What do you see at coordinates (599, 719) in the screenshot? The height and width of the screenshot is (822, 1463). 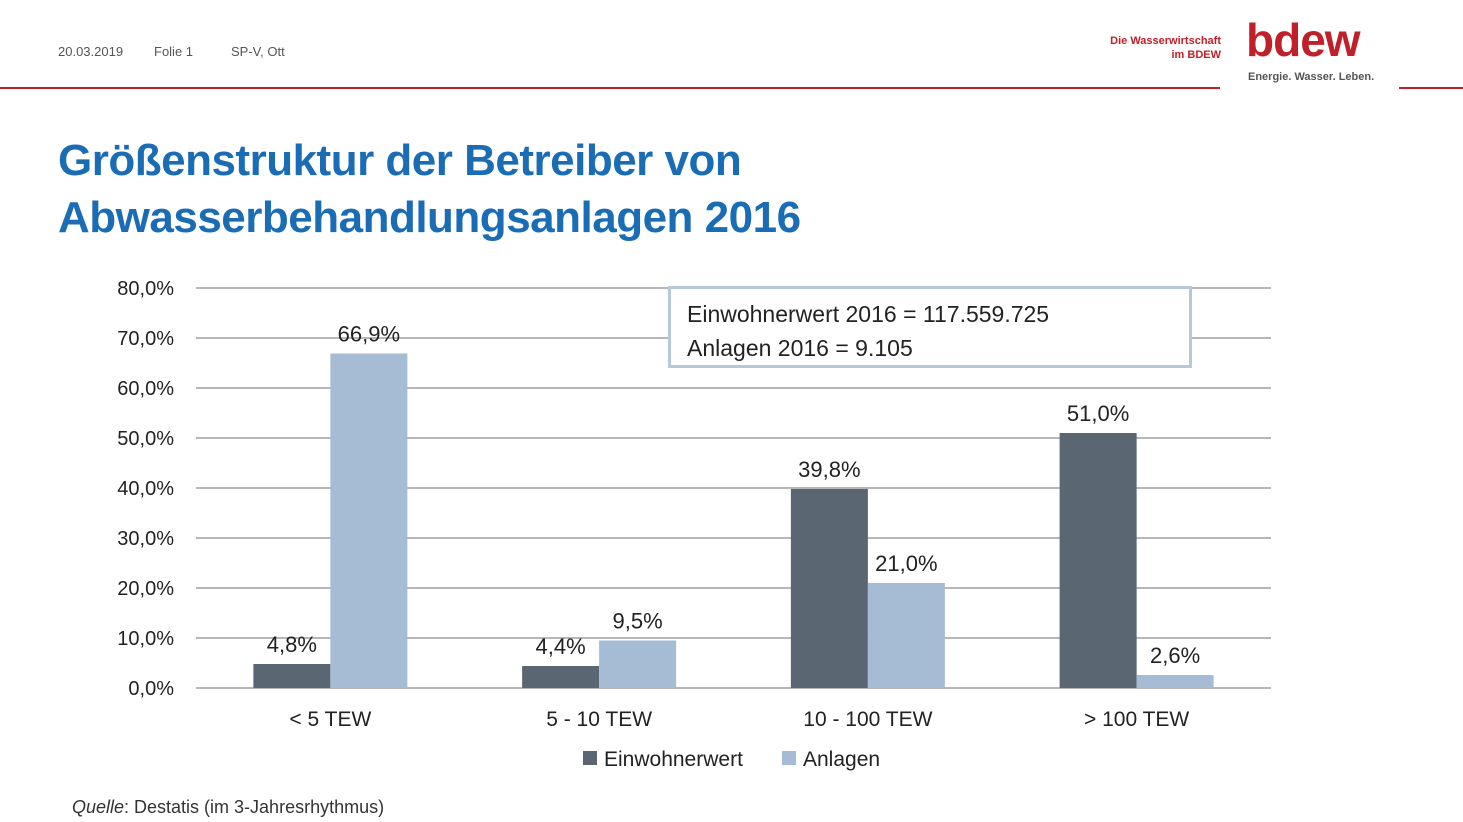 I see `category-label: 5 - 10 TEW` at bounding box center [599, 719].